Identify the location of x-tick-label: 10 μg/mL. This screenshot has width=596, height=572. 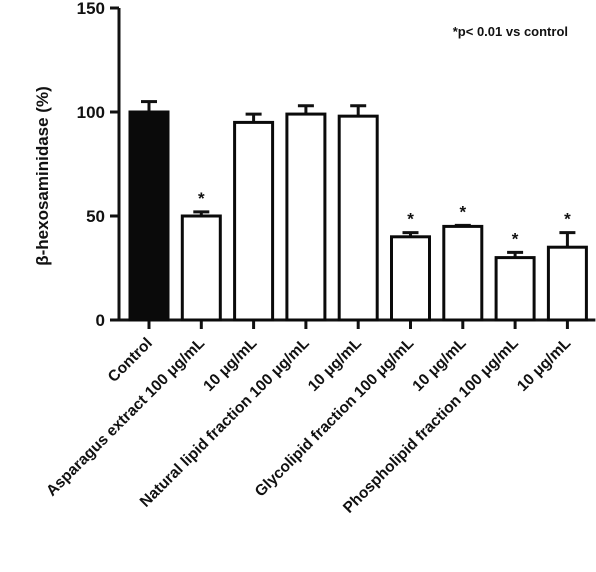
(544, 365).